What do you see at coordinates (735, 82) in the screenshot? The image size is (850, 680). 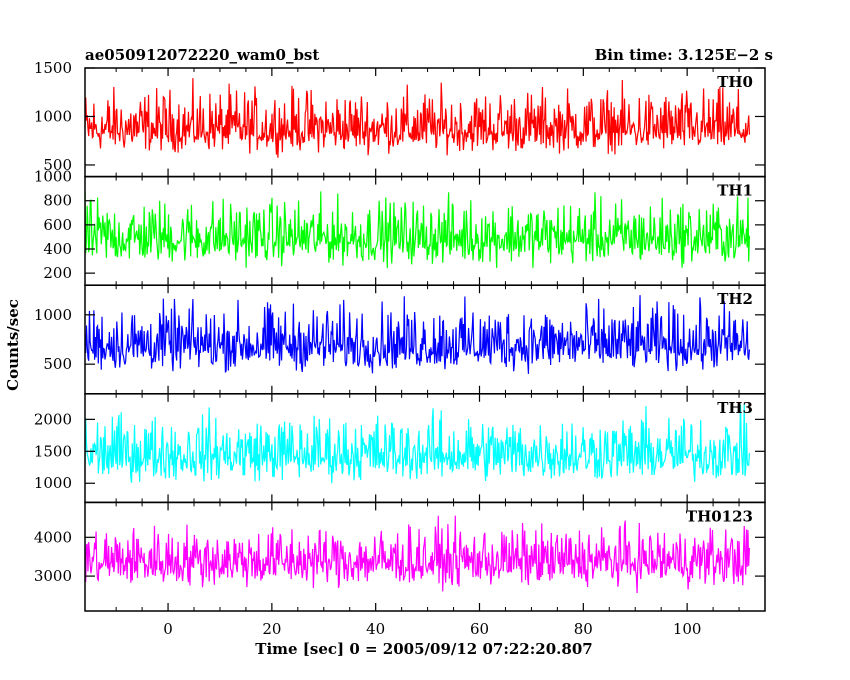 I see `series-label-th0: TH0` at bounding box center [735, 82].